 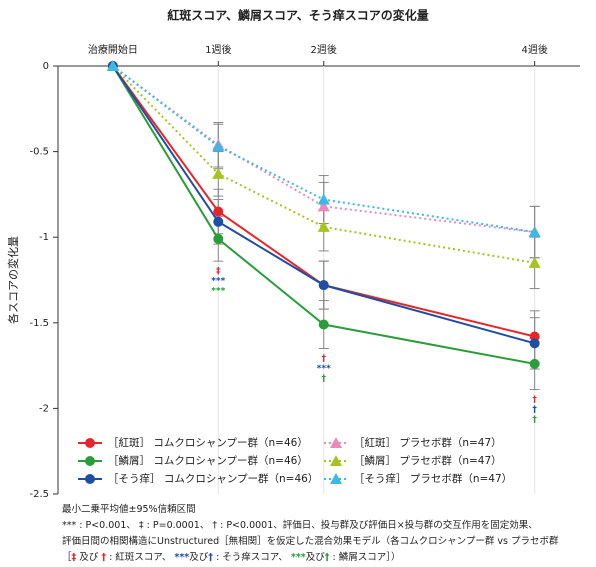 I want to click on legend-label: ［そう痒］ プラセボ群（n=47）, so click(x=433, y=478).